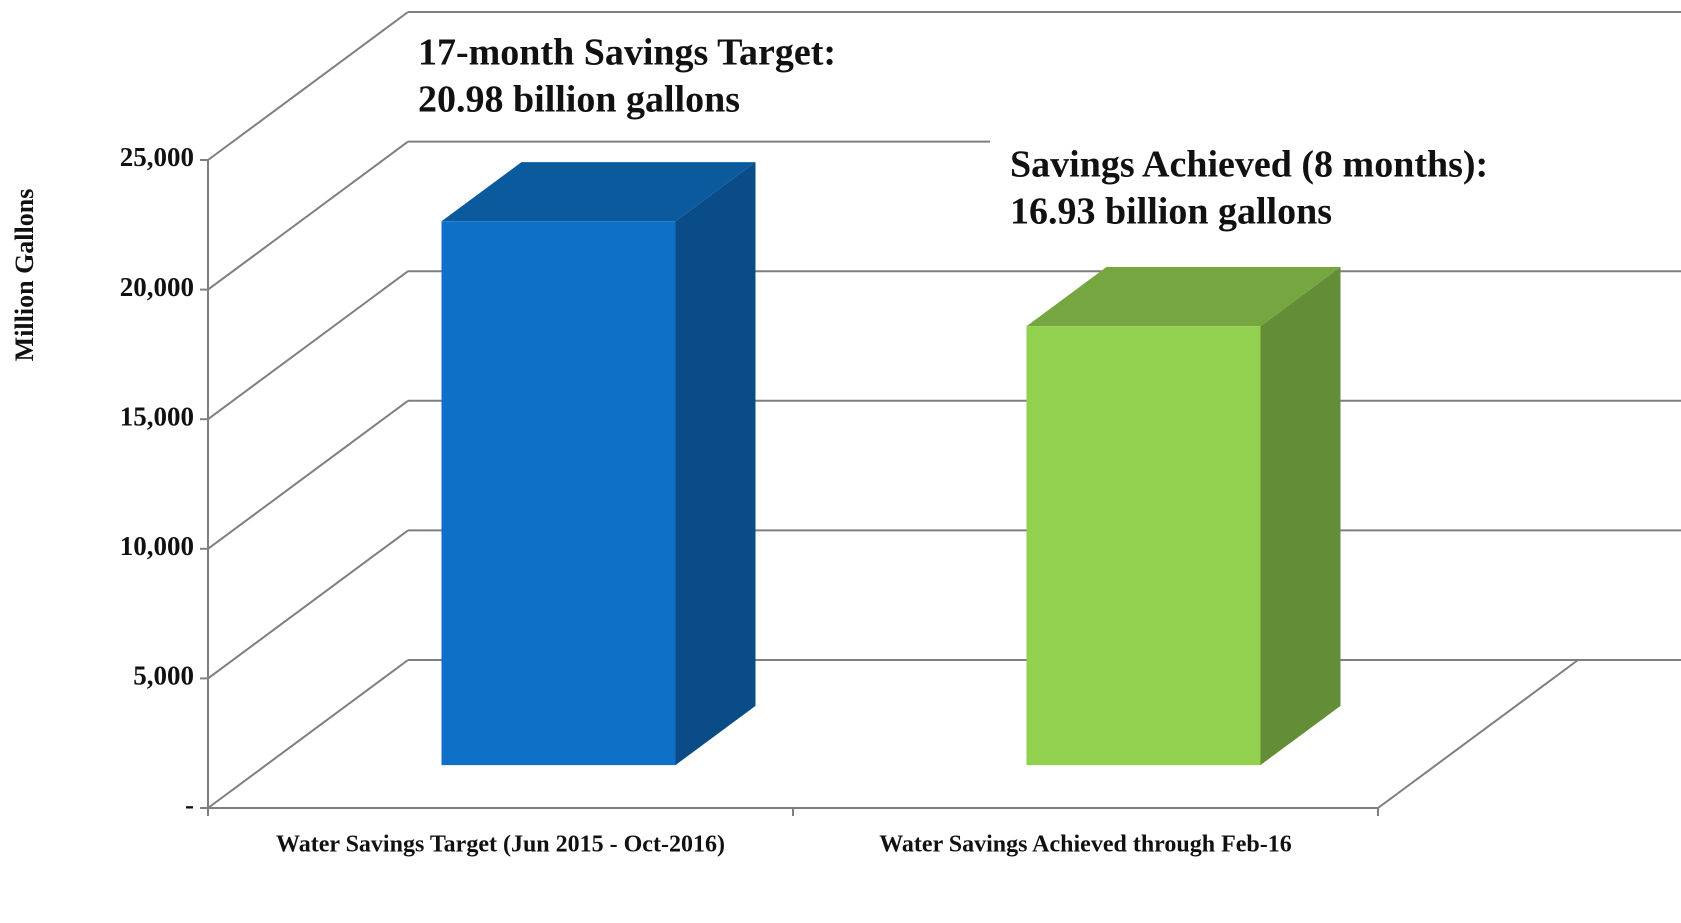 Image resolution: width=1681 pixels, height=923 pixels. What do you see at coordinates (163, 676) in the screenshot?
I see `y-tick-label: 5,000` at bounding box center [163, 676].